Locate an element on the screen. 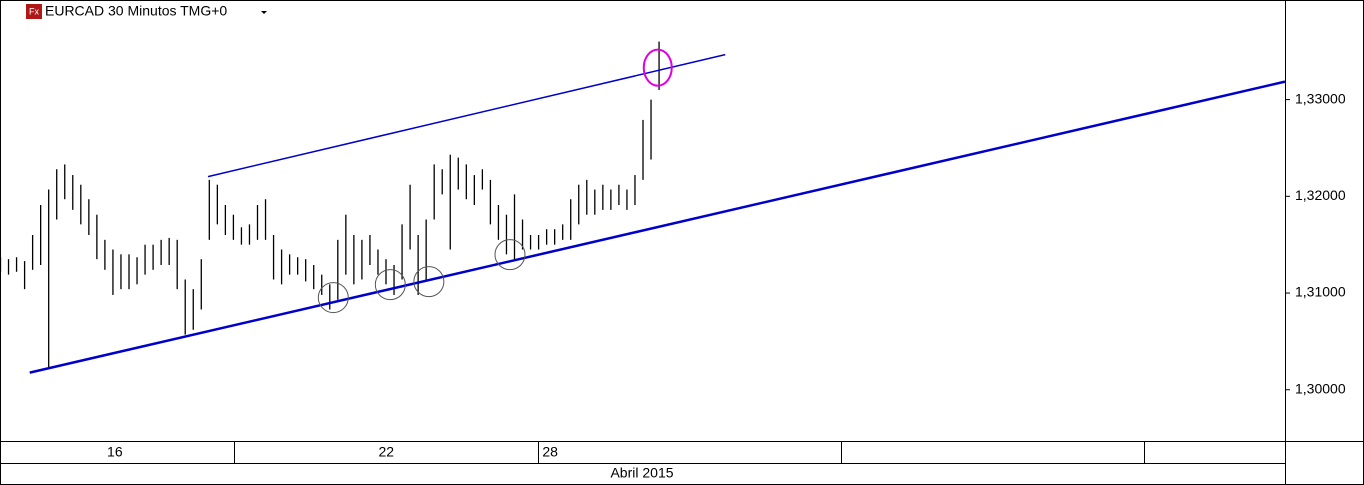 This screenshot has height=485, width=1364. y-tick-label: 1,31000 is located at coordinates (1320, 292).